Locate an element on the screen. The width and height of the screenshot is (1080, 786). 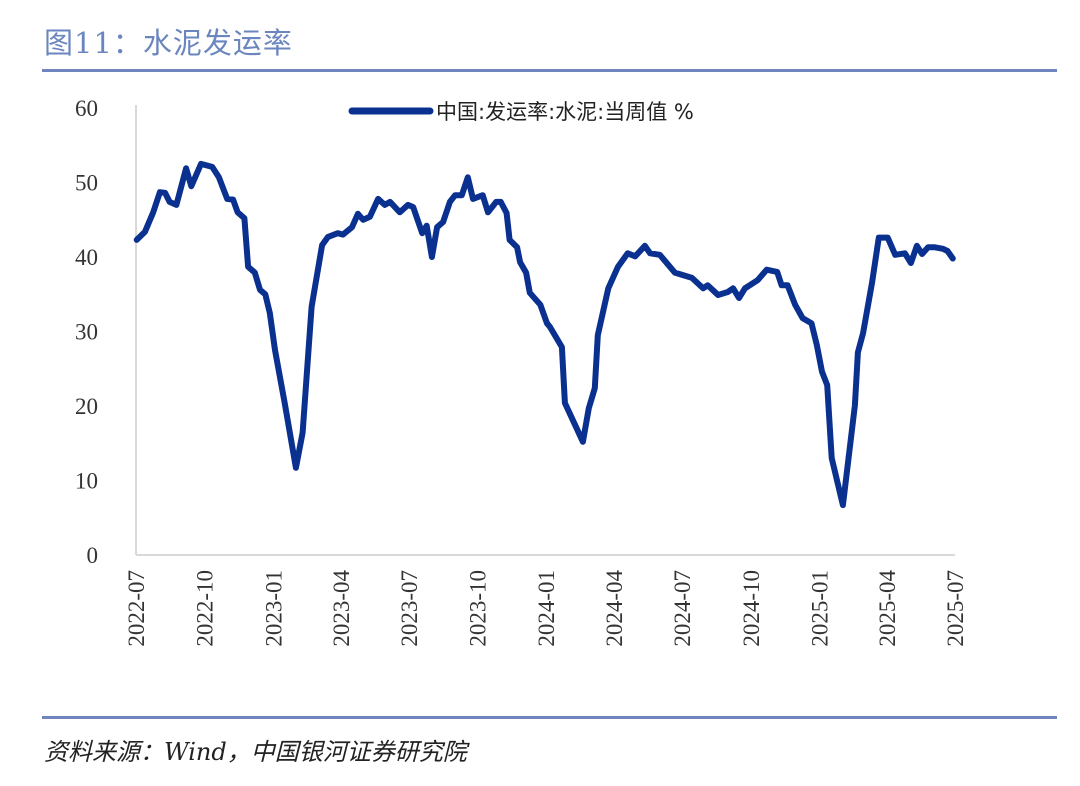
legend: 中国:发运率:水泥:当周值 % is located at coordinates (521, 112).